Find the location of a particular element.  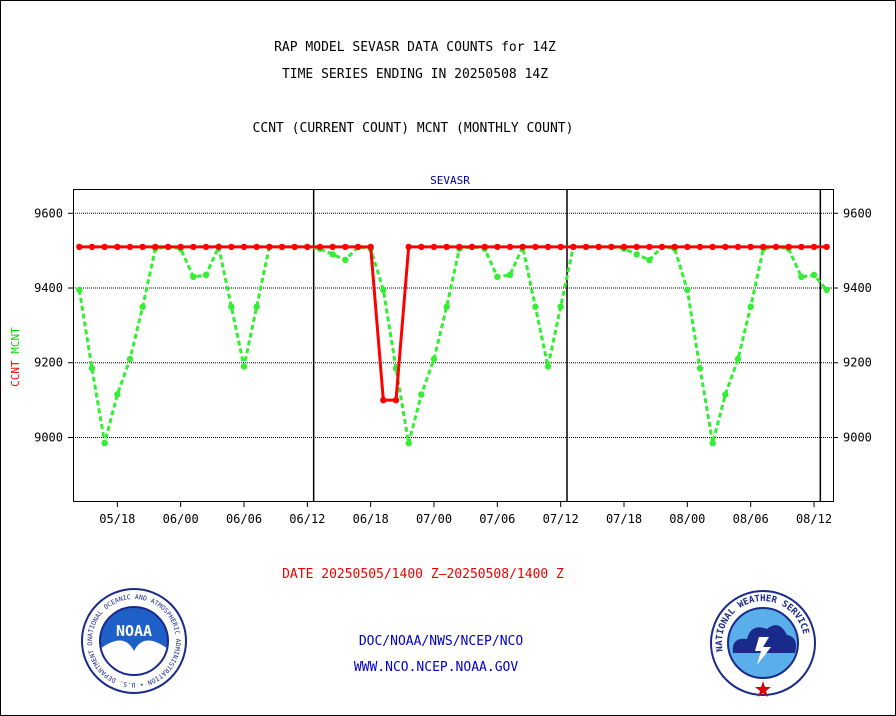

x-tick-label-4: 06/18 is located at coordinates (371, 519).